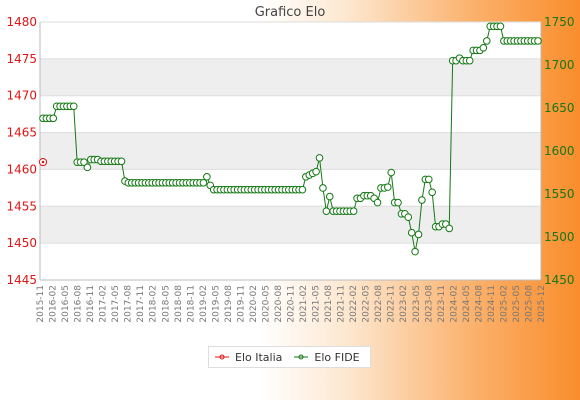 This screenshot has width=580, height=400. I want to click on left-tick-label: 1460, so click(21, 169).